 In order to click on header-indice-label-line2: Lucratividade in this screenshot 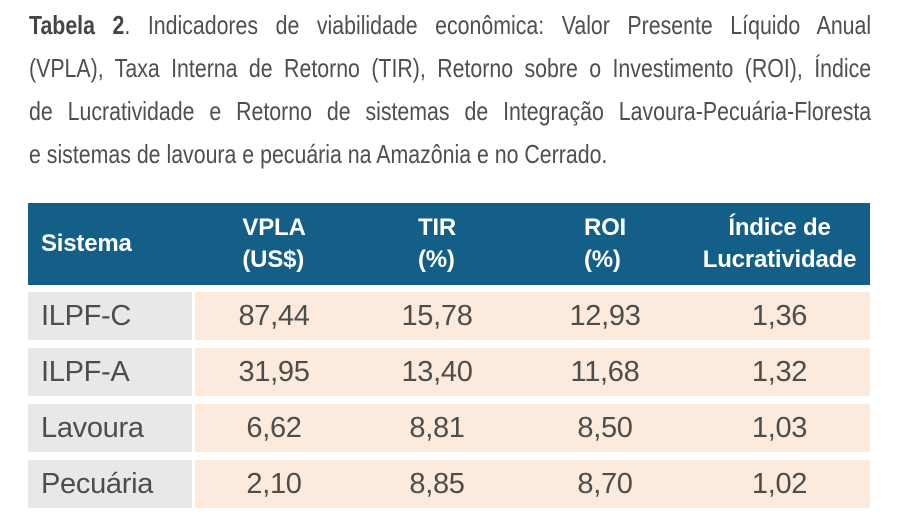, I will do `click(779, 259)`.